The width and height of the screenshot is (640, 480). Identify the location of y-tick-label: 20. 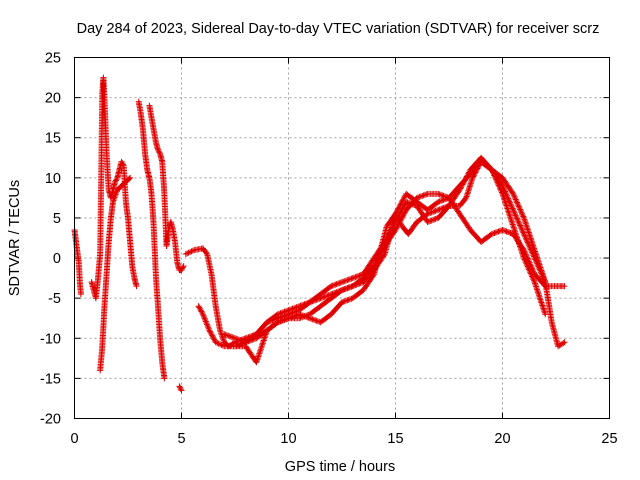
(53, 99).